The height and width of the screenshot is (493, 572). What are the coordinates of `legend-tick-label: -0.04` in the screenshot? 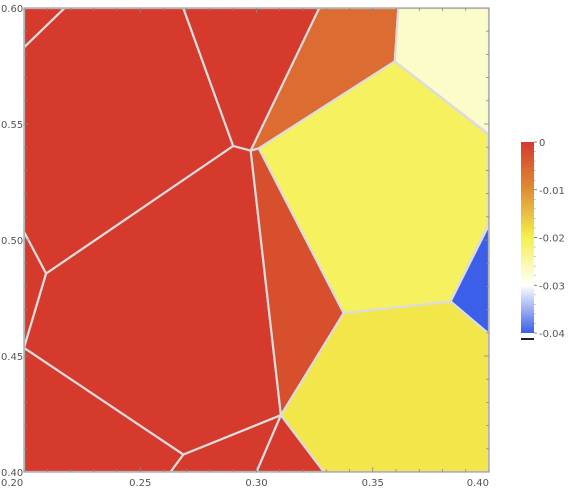 It's located at (552, 334).